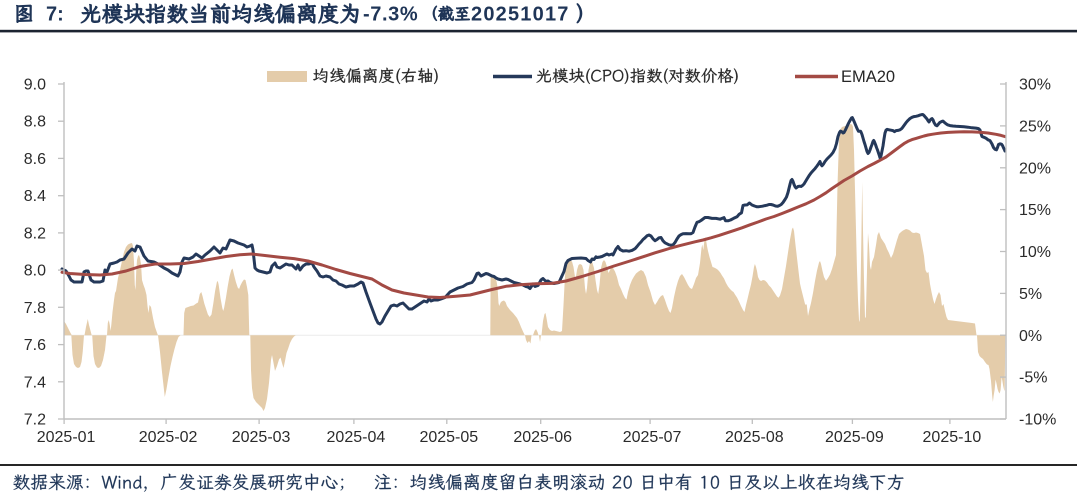 The image size is (1080, 500). What do you see at coordinates (754, 437) in the screenshot?
I see `svg-text: 2025-08` at bounding box center [754, 437].